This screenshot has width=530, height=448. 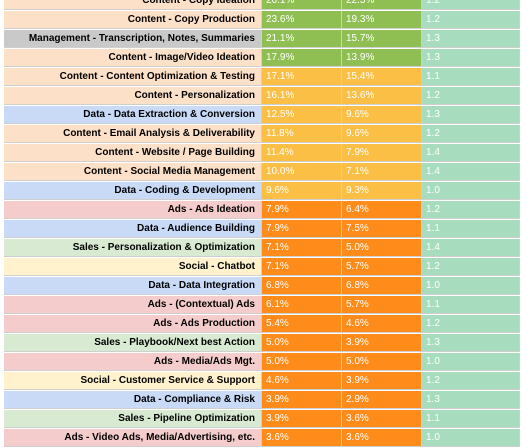 I want to click on value-cell-2: 6.4%, so click(x=382, y=210).